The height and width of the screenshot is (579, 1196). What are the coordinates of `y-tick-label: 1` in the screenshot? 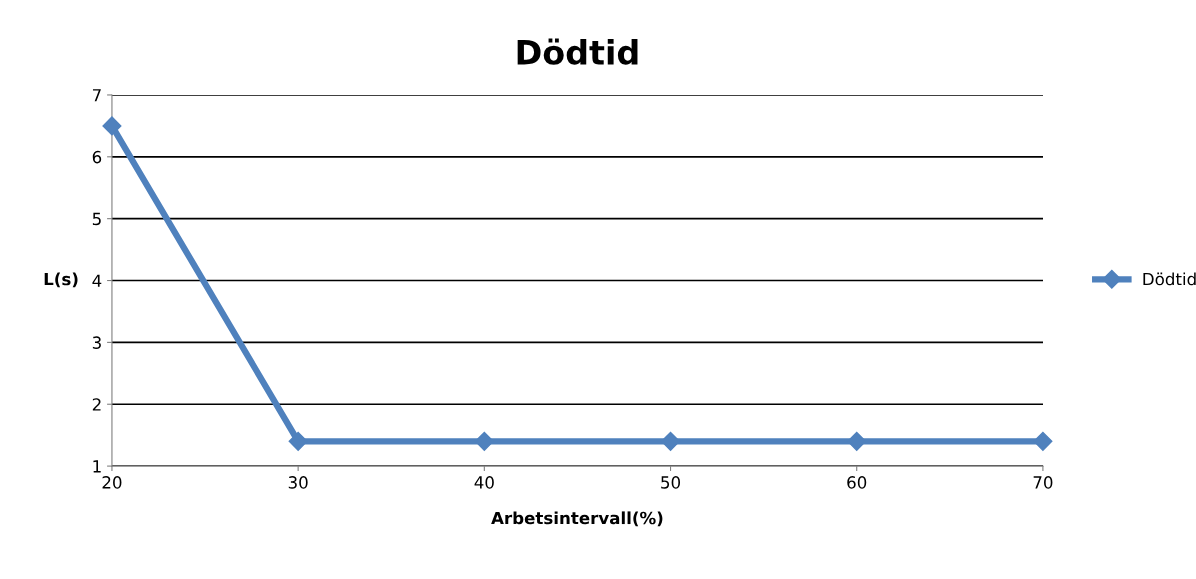 It's located at (97, 466).